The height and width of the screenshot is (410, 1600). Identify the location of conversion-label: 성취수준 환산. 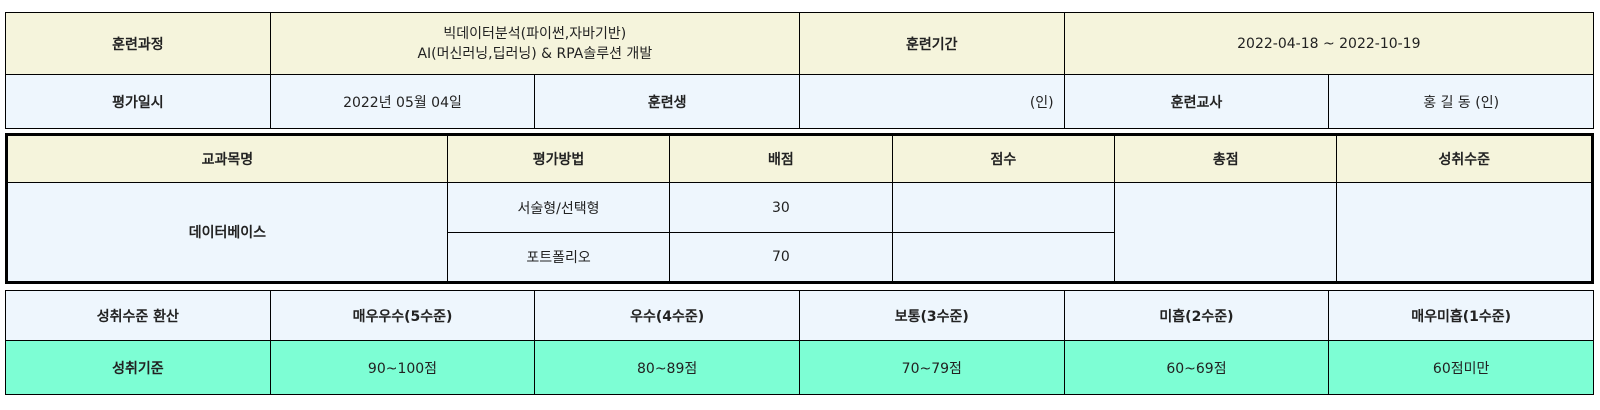
(138, 315).